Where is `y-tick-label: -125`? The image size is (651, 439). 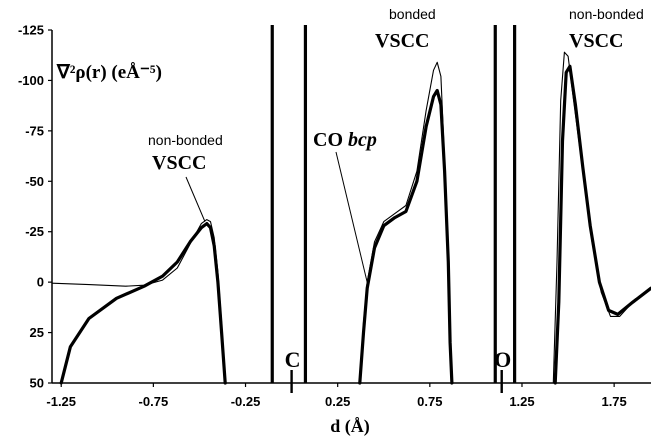
y-tick-label: -125 is located at coordinates (31, 30).